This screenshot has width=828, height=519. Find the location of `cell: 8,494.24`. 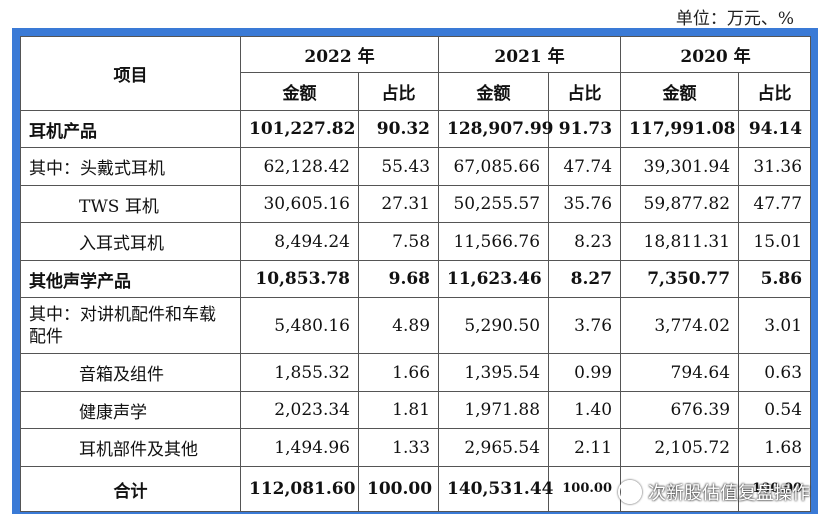

cell: 8,494.24 is located at coordinates (299, 241).